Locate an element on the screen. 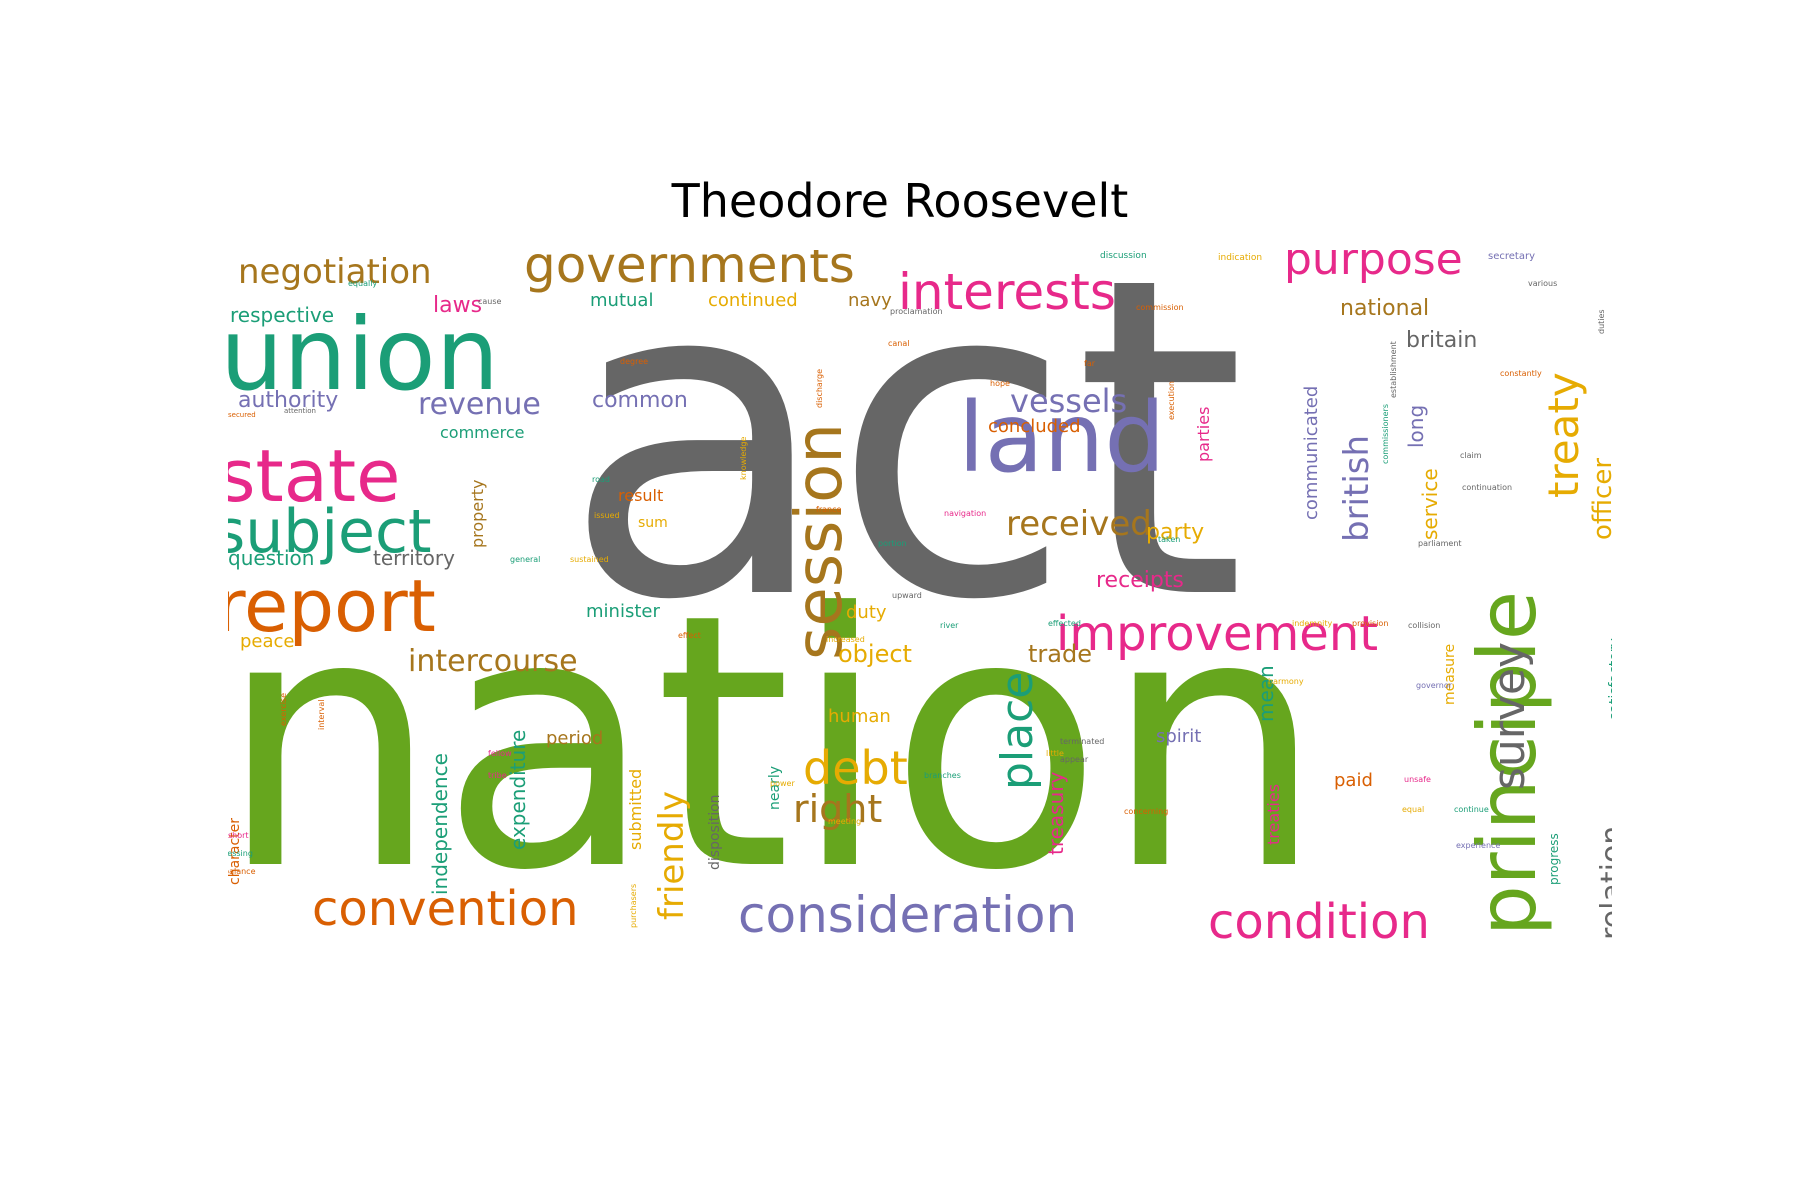  word-land: land is located at coordinates (1062, 438).